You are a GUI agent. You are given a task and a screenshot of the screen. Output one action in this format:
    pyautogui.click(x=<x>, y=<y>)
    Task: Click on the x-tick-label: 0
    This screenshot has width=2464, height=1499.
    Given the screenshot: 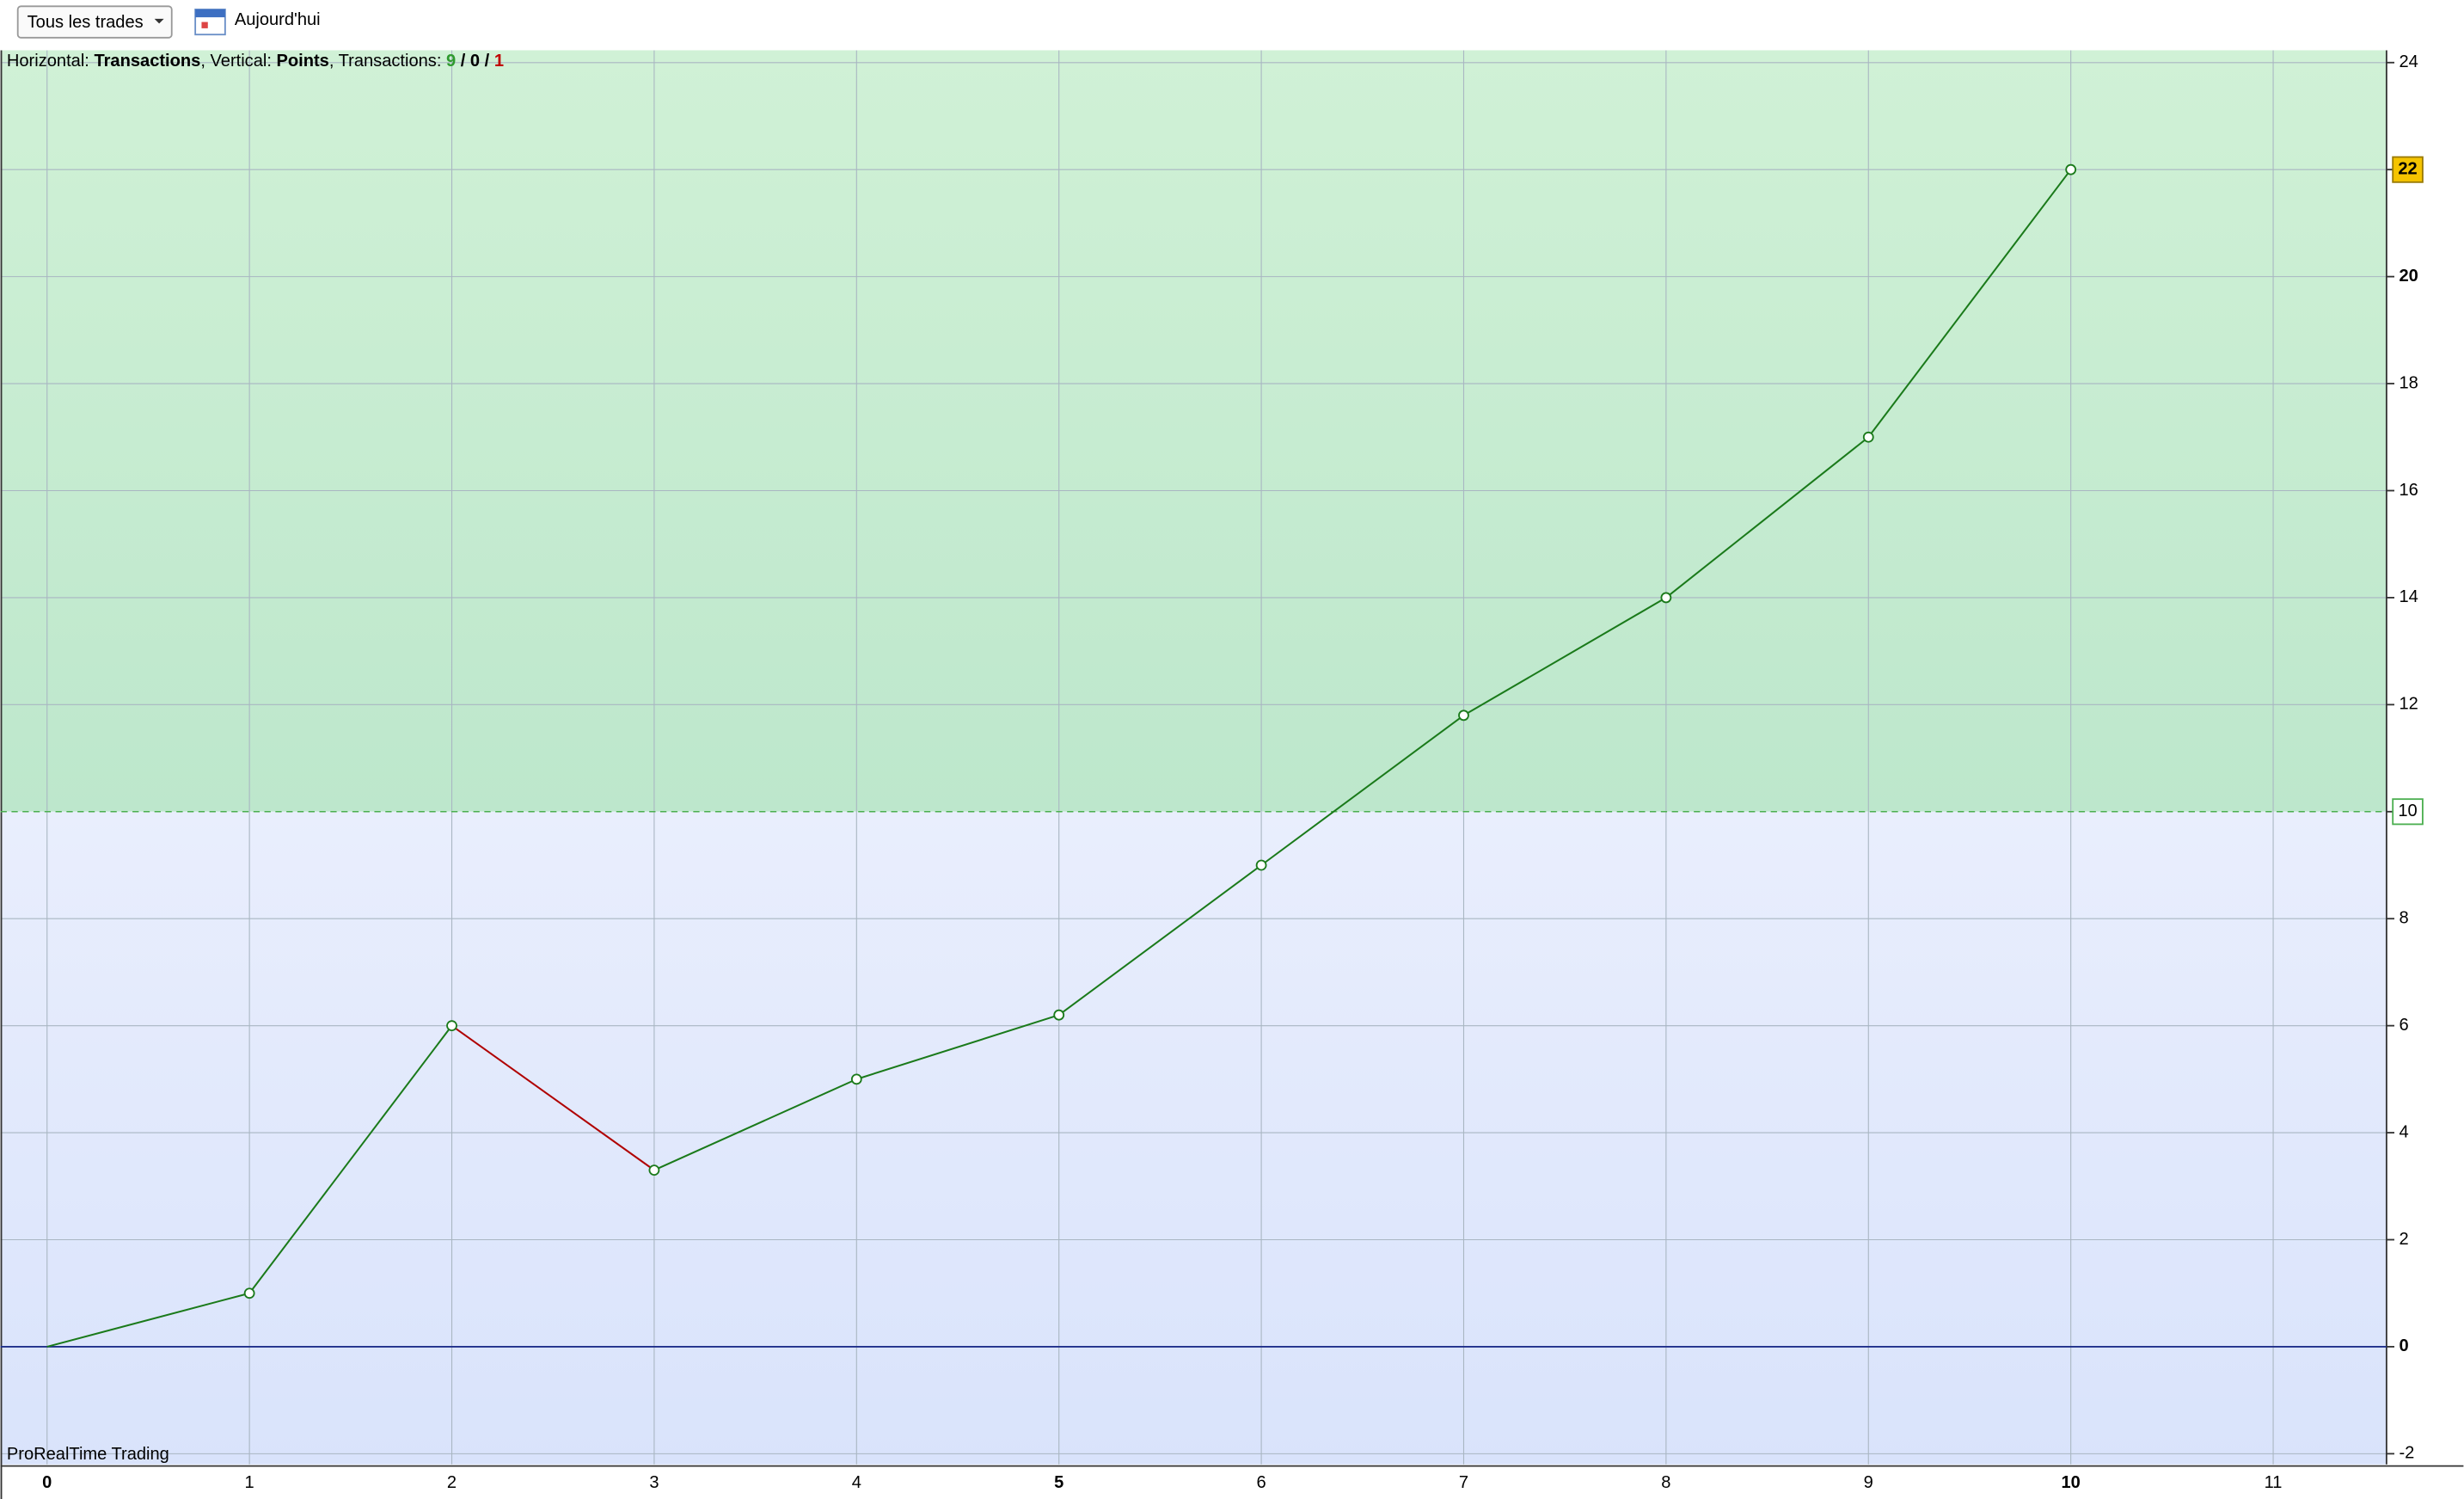 What is the action you would take?
    pyautogui.click(x=47, y=1482)
    